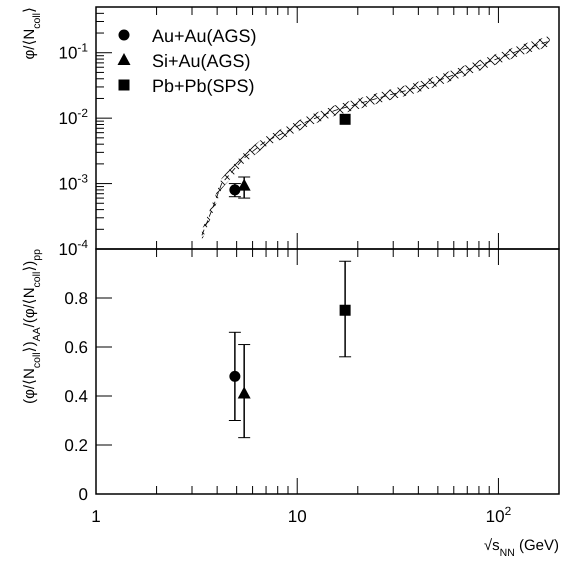 The height and width of the screenshot is (562, 563). Describe the element at coordinates (73, 117) in the screenshot. I see `y-tick-label: 10$^{-2}$` at that location.